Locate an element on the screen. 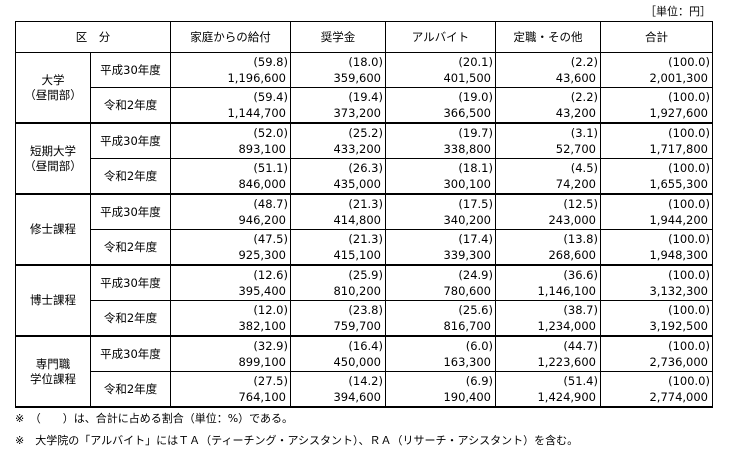  amount: 394,600 is located at coordinates (357, 397).